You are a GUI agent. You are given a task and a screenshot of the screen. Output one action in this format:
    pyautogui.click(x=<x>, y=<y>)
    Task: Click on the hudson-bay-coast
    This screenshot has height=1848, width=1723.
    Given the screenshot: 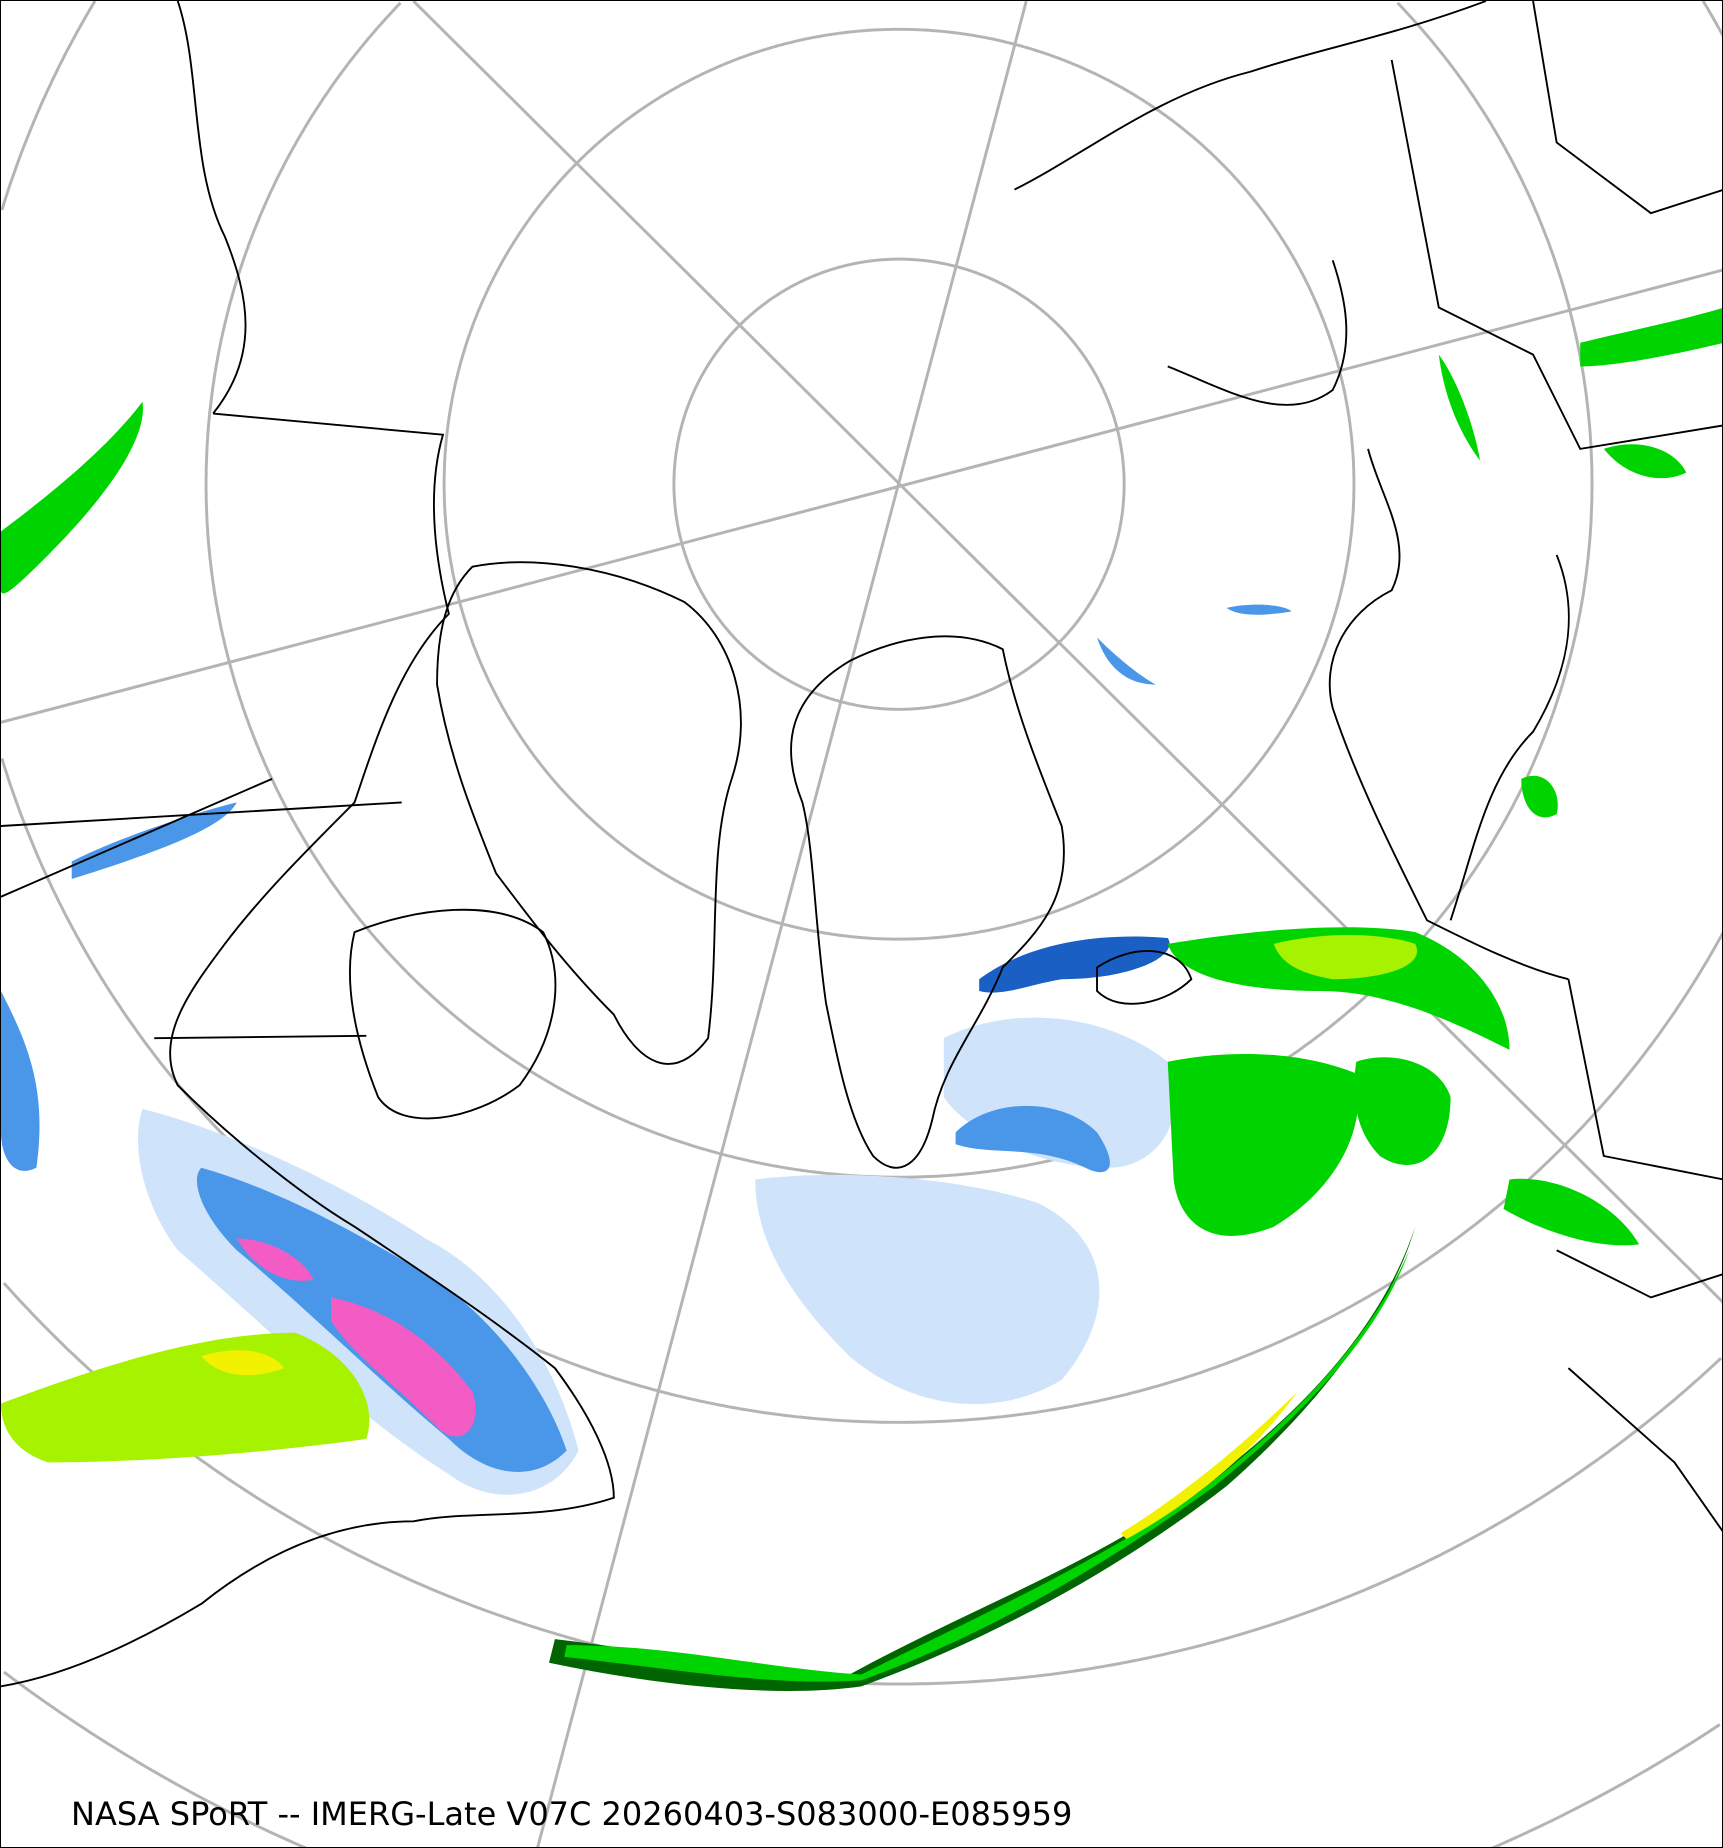 What is the action you would take?
    pyautogui.click(x=453, y=1014)
    